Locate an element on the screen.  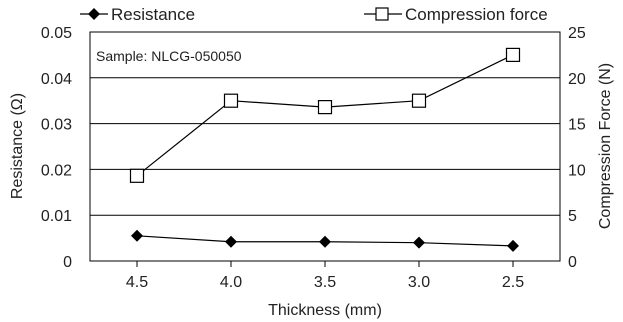
right-tick-label: 10 is located at coordinates (577, 170).